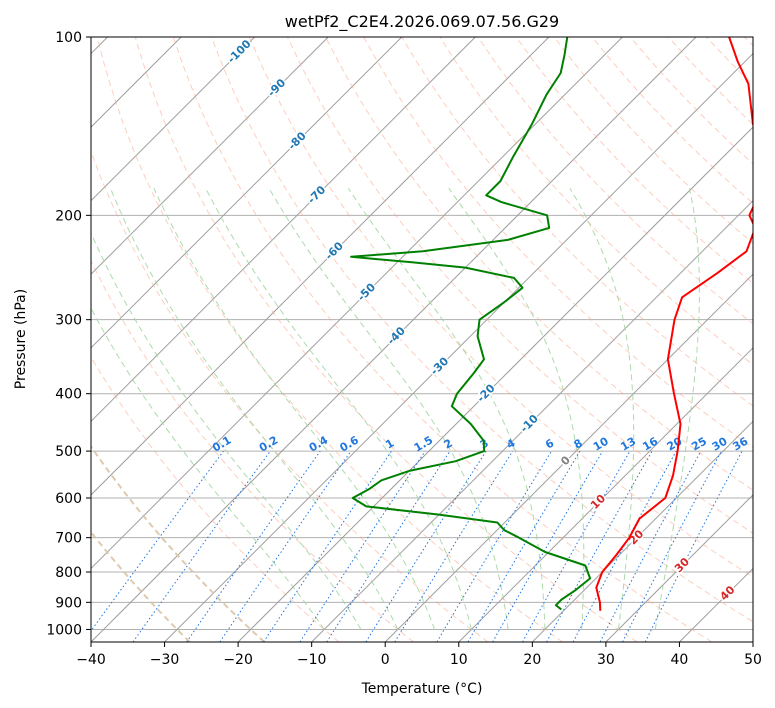 The image size is (775, 708). Describe the element at coordinates (68, 499) in the screenshot. I see `y-tick-label: 600` at that location.